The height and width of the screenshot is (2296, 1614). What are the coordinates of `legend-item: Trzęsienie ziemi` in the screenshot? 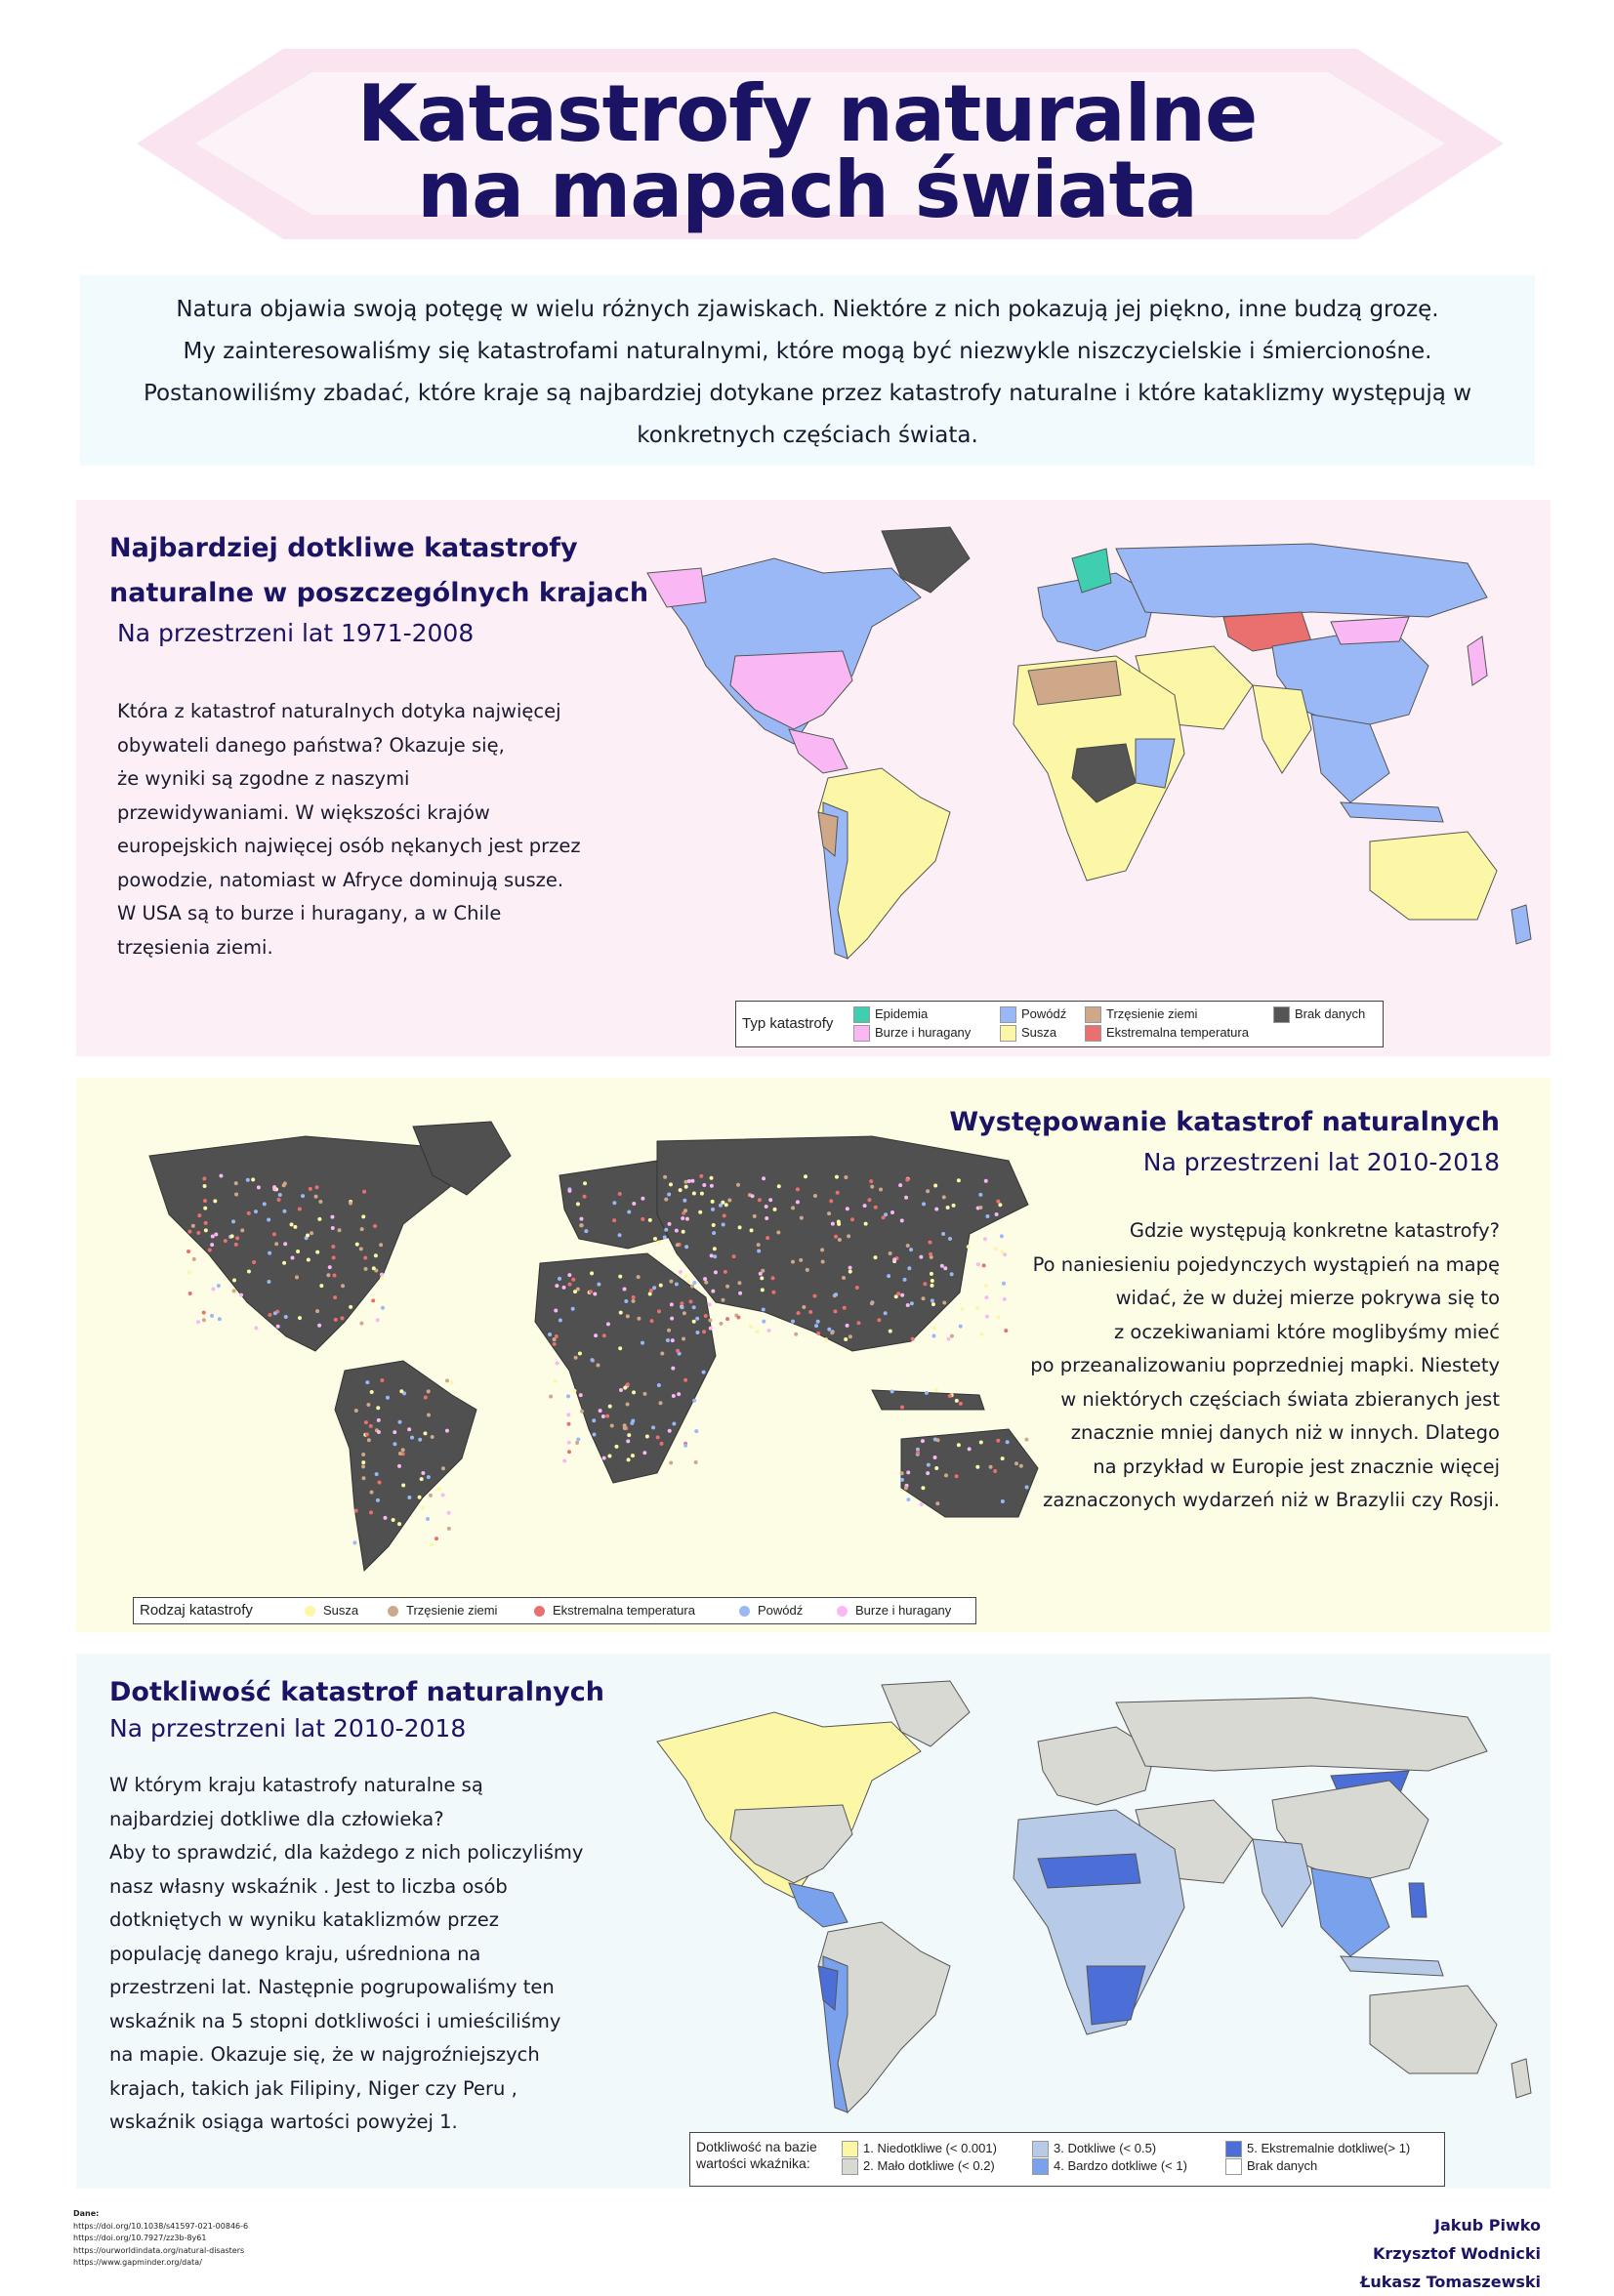 It's located at (442, 1610).